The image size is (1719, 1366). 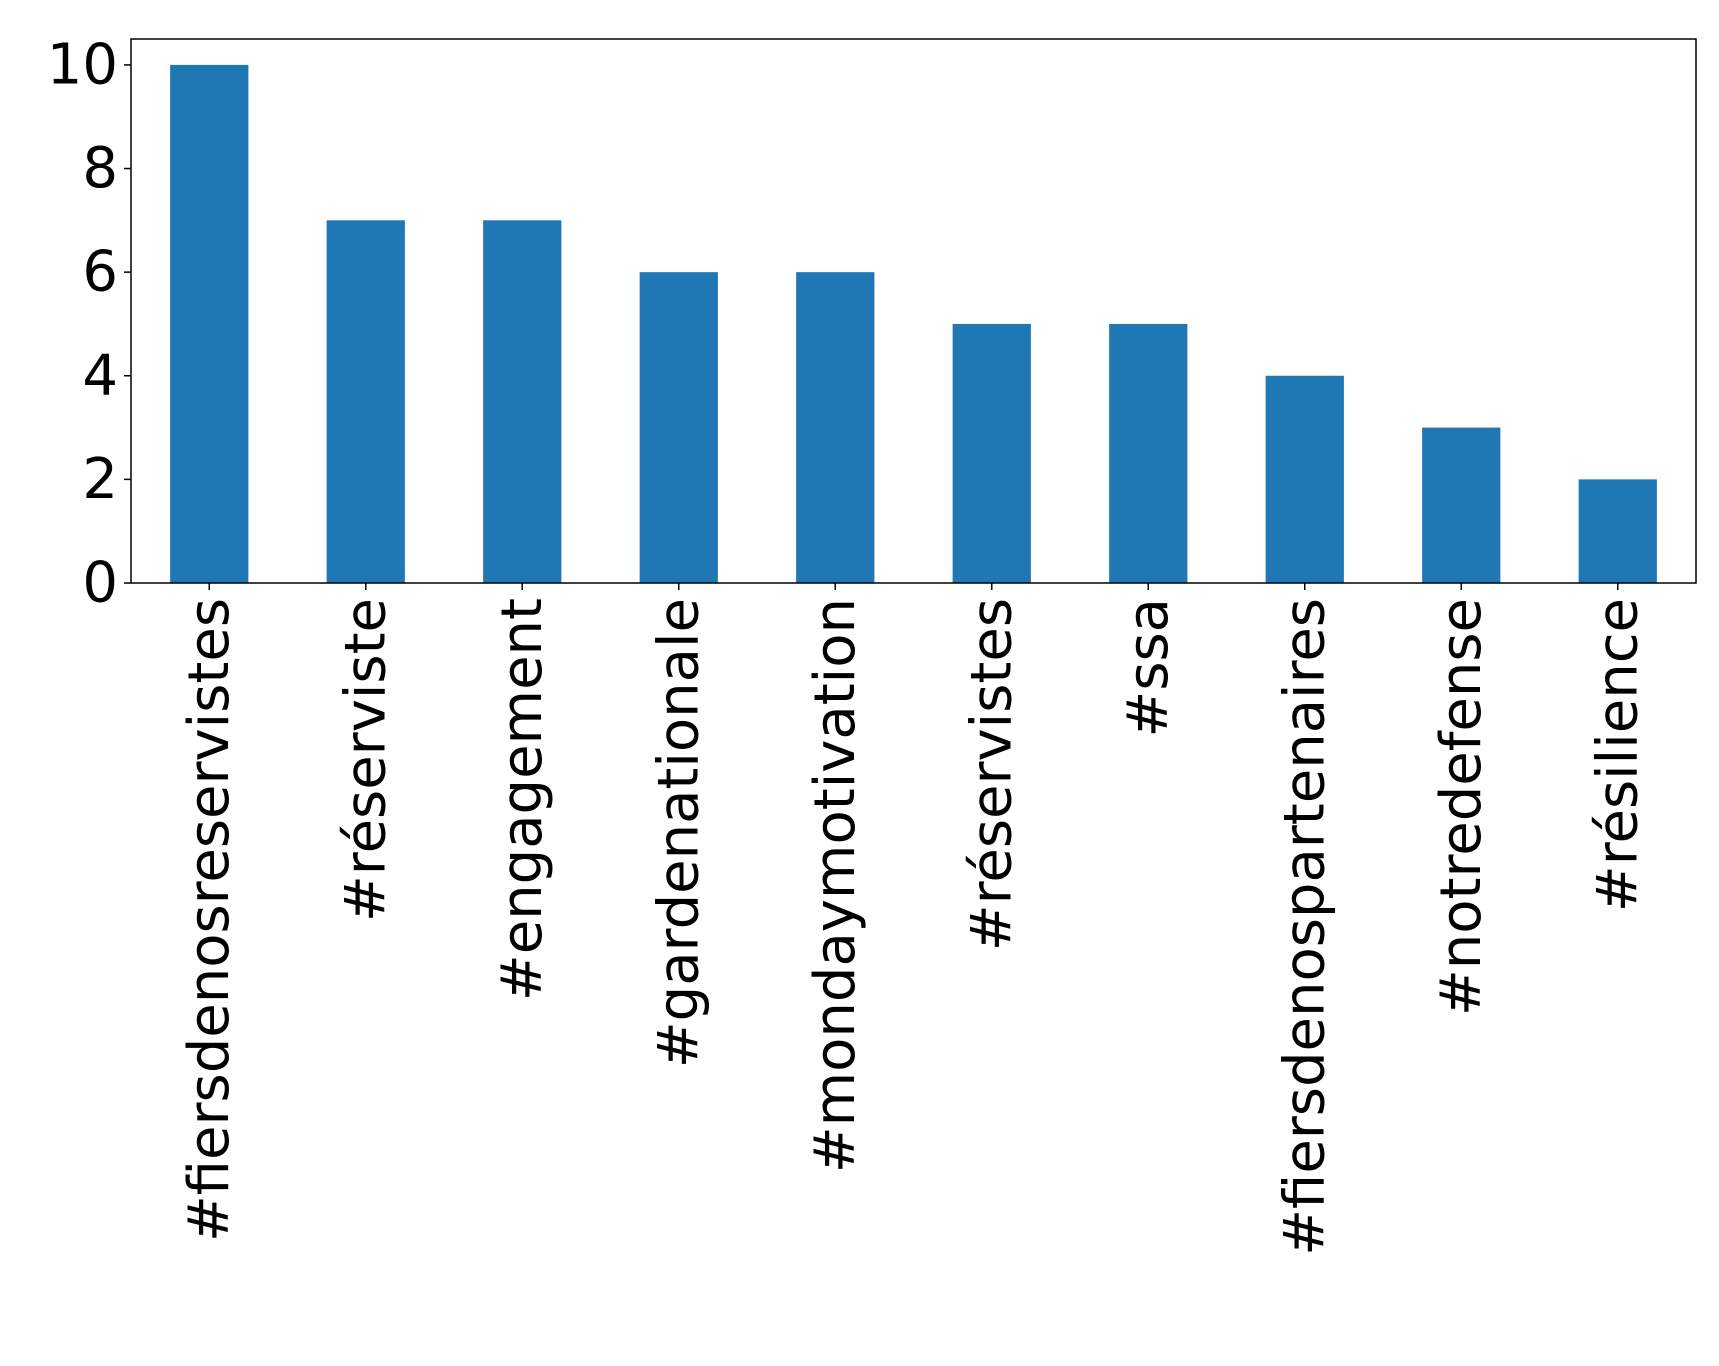 I want to click on x-tick-label: #engagement, so click(x=522, y=799).